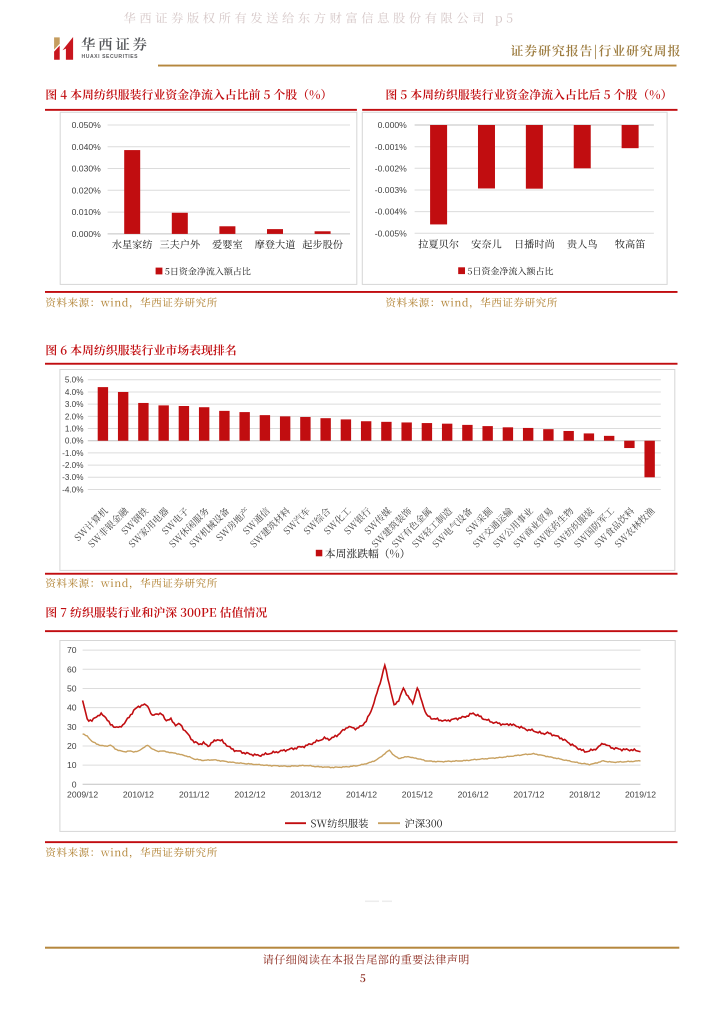 This screenshot has width=724, height=1029. What do you see at coordinates (138, 795) in the screenshot?
I see `svg-text: 2010/12` at bounding box center [138, 795].